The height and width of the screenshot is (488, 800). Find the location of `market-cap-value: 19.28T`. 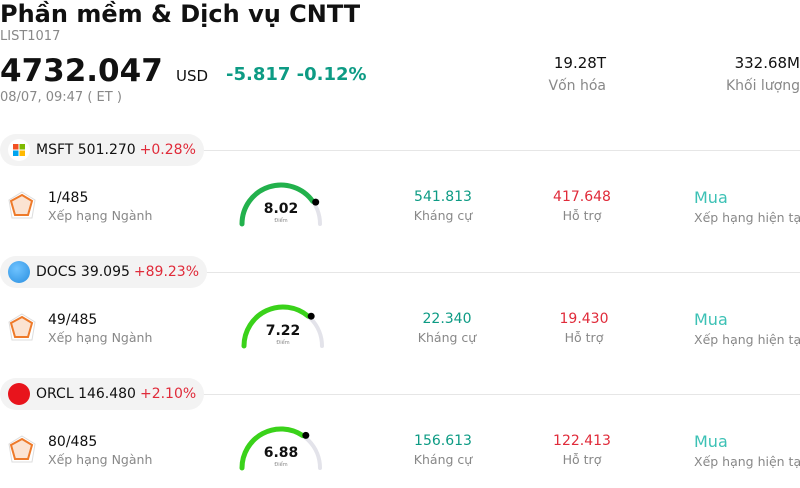

market-cap-value: 19.28T is located at coordinates (579, 63).